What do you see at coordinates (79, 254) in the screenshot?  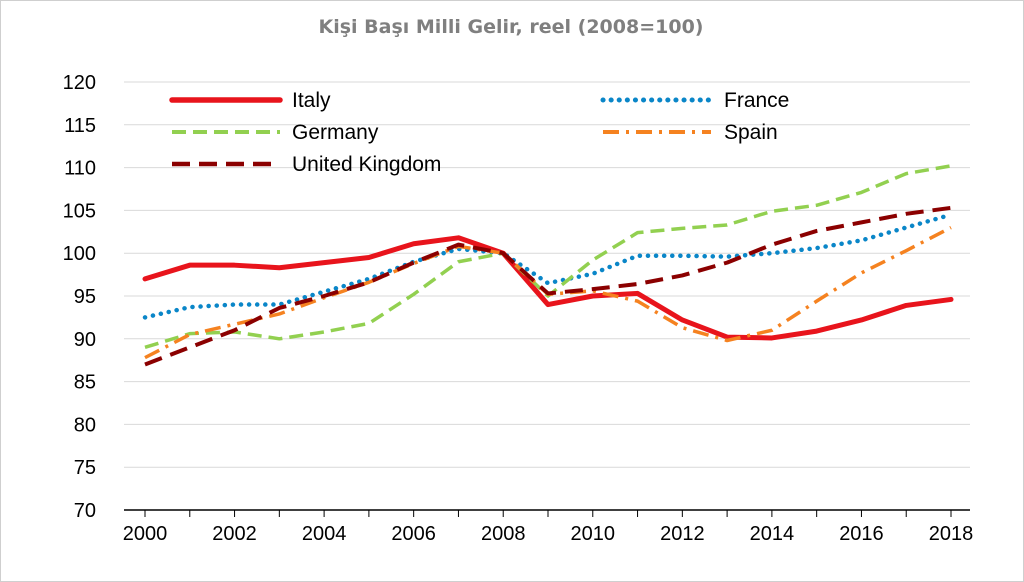 I see `y-tick-label: 100` at bounding box center [79, 254].